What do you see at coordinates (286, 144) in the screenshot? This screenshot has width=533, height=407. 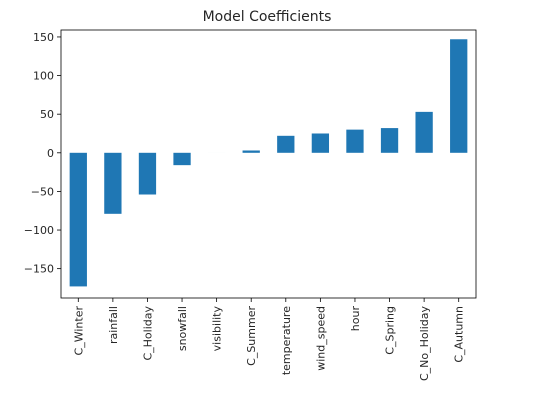 I see `bar-temperature` at bounding box center [286, 144].